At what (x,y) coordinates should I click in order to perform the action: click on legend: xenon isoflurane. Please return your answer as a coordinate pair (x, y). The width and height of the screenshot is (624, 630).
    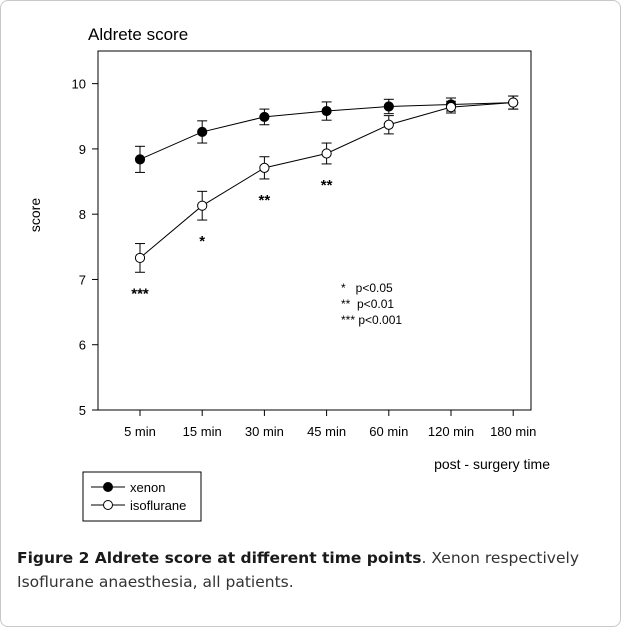
    Looking at the image, I should click on (142, 496).